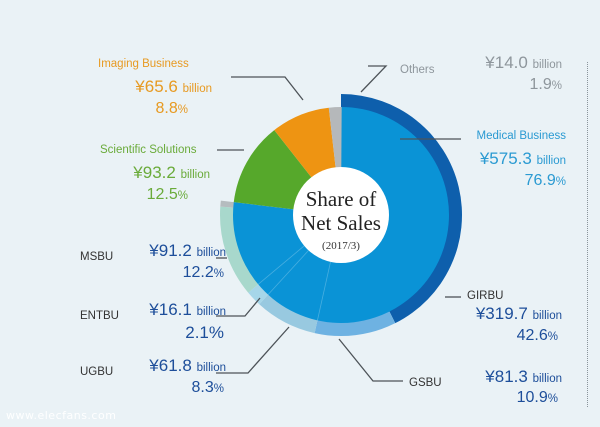  What do you see at coordinates (510, 158) in the screenshot?
I see `segment-value: 575.3` at bounding box center [510, 158].